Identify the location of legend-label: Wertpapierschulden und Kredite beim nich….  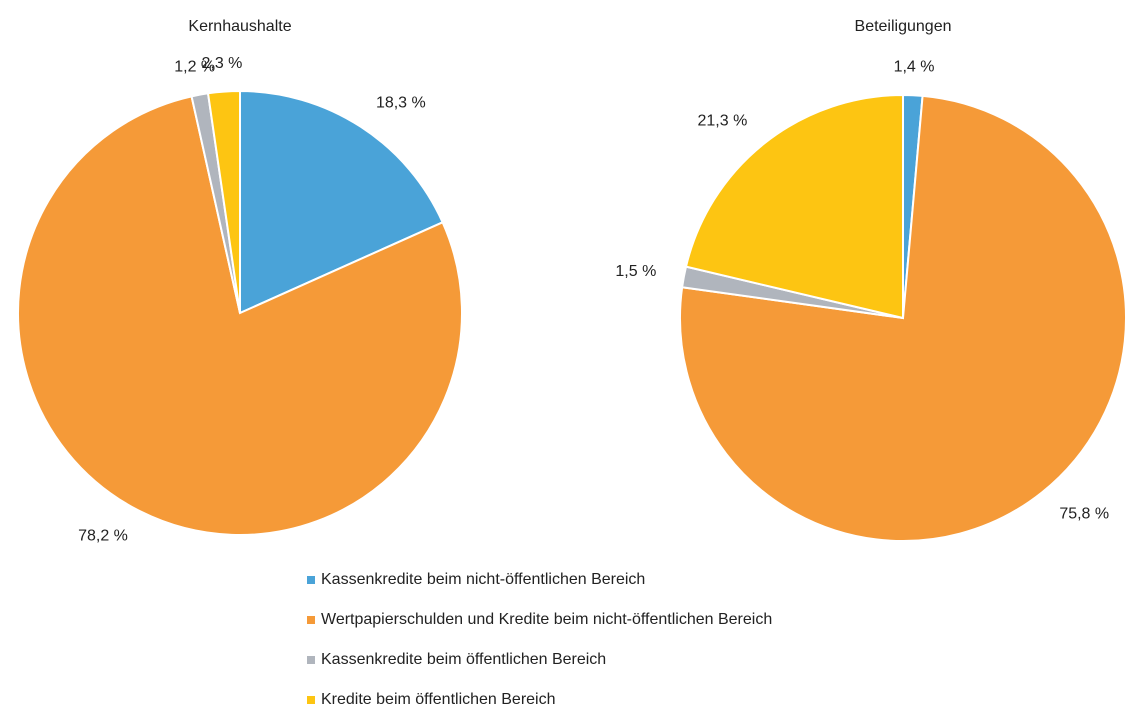
(546, 619).